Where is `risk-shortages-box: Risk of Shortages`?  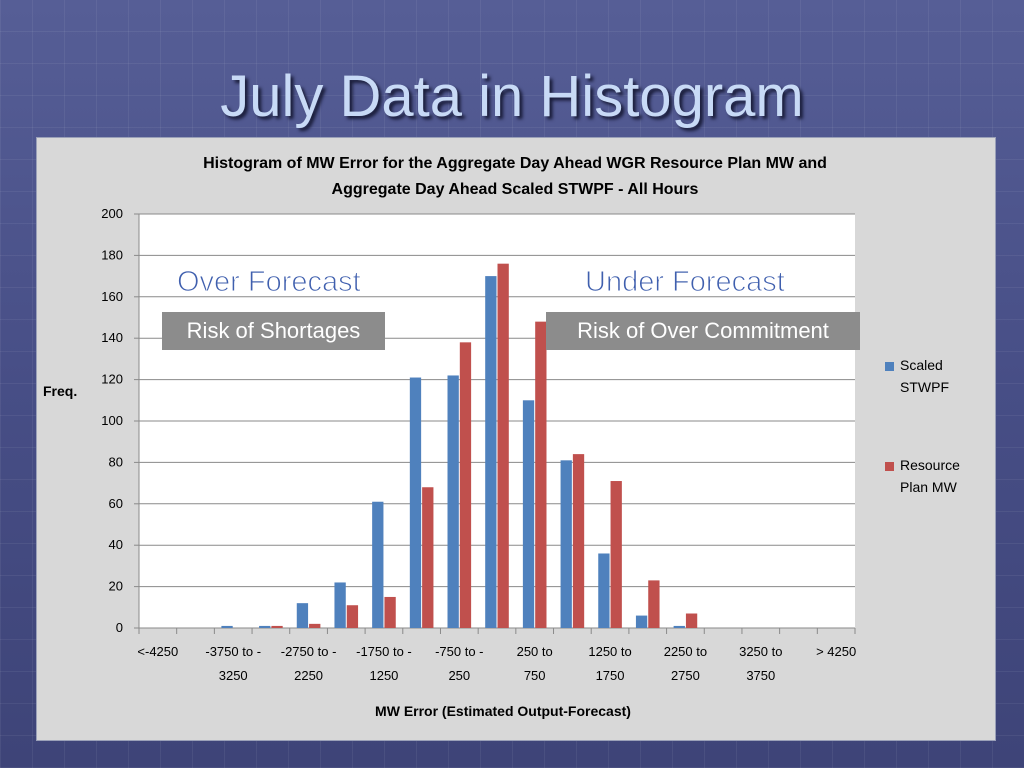 risk-shortages-box: Risk of Shortages is located at coordinates (273, 331).